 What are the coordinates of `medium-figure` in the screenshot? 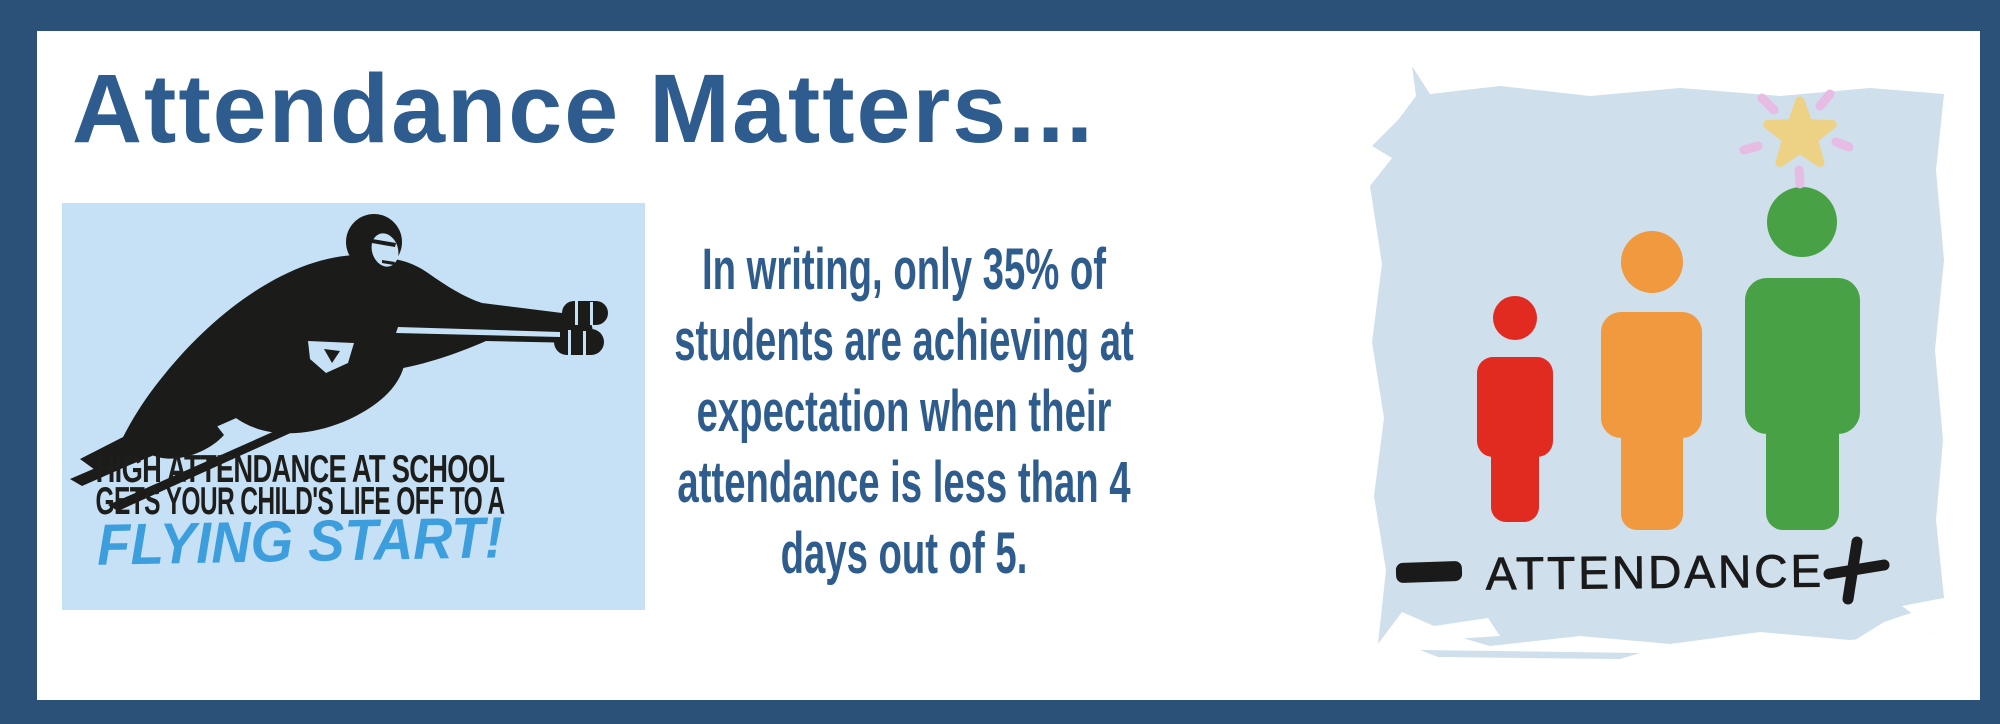 It's located at (1651, 380).